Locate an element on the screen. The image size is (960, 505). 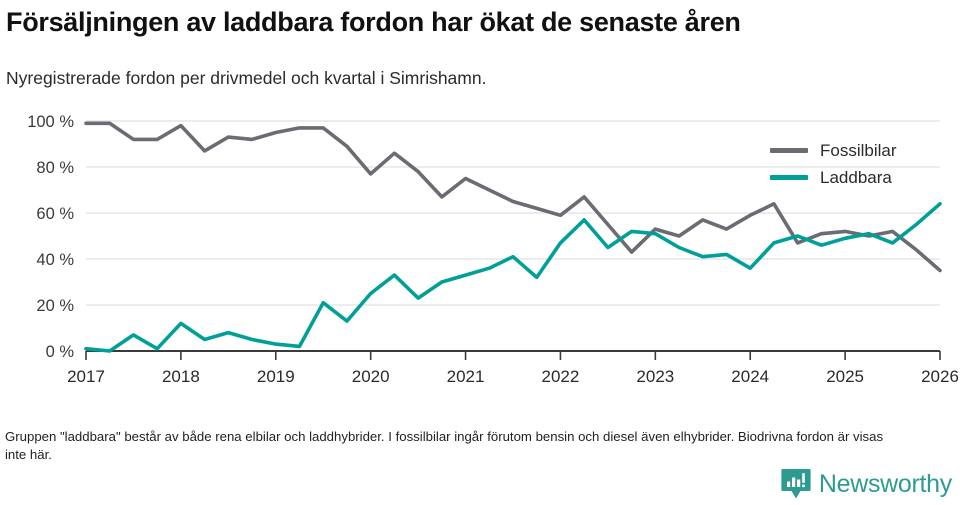
x-axis-tick-label: 2019 is located at coordinates (276, 376).